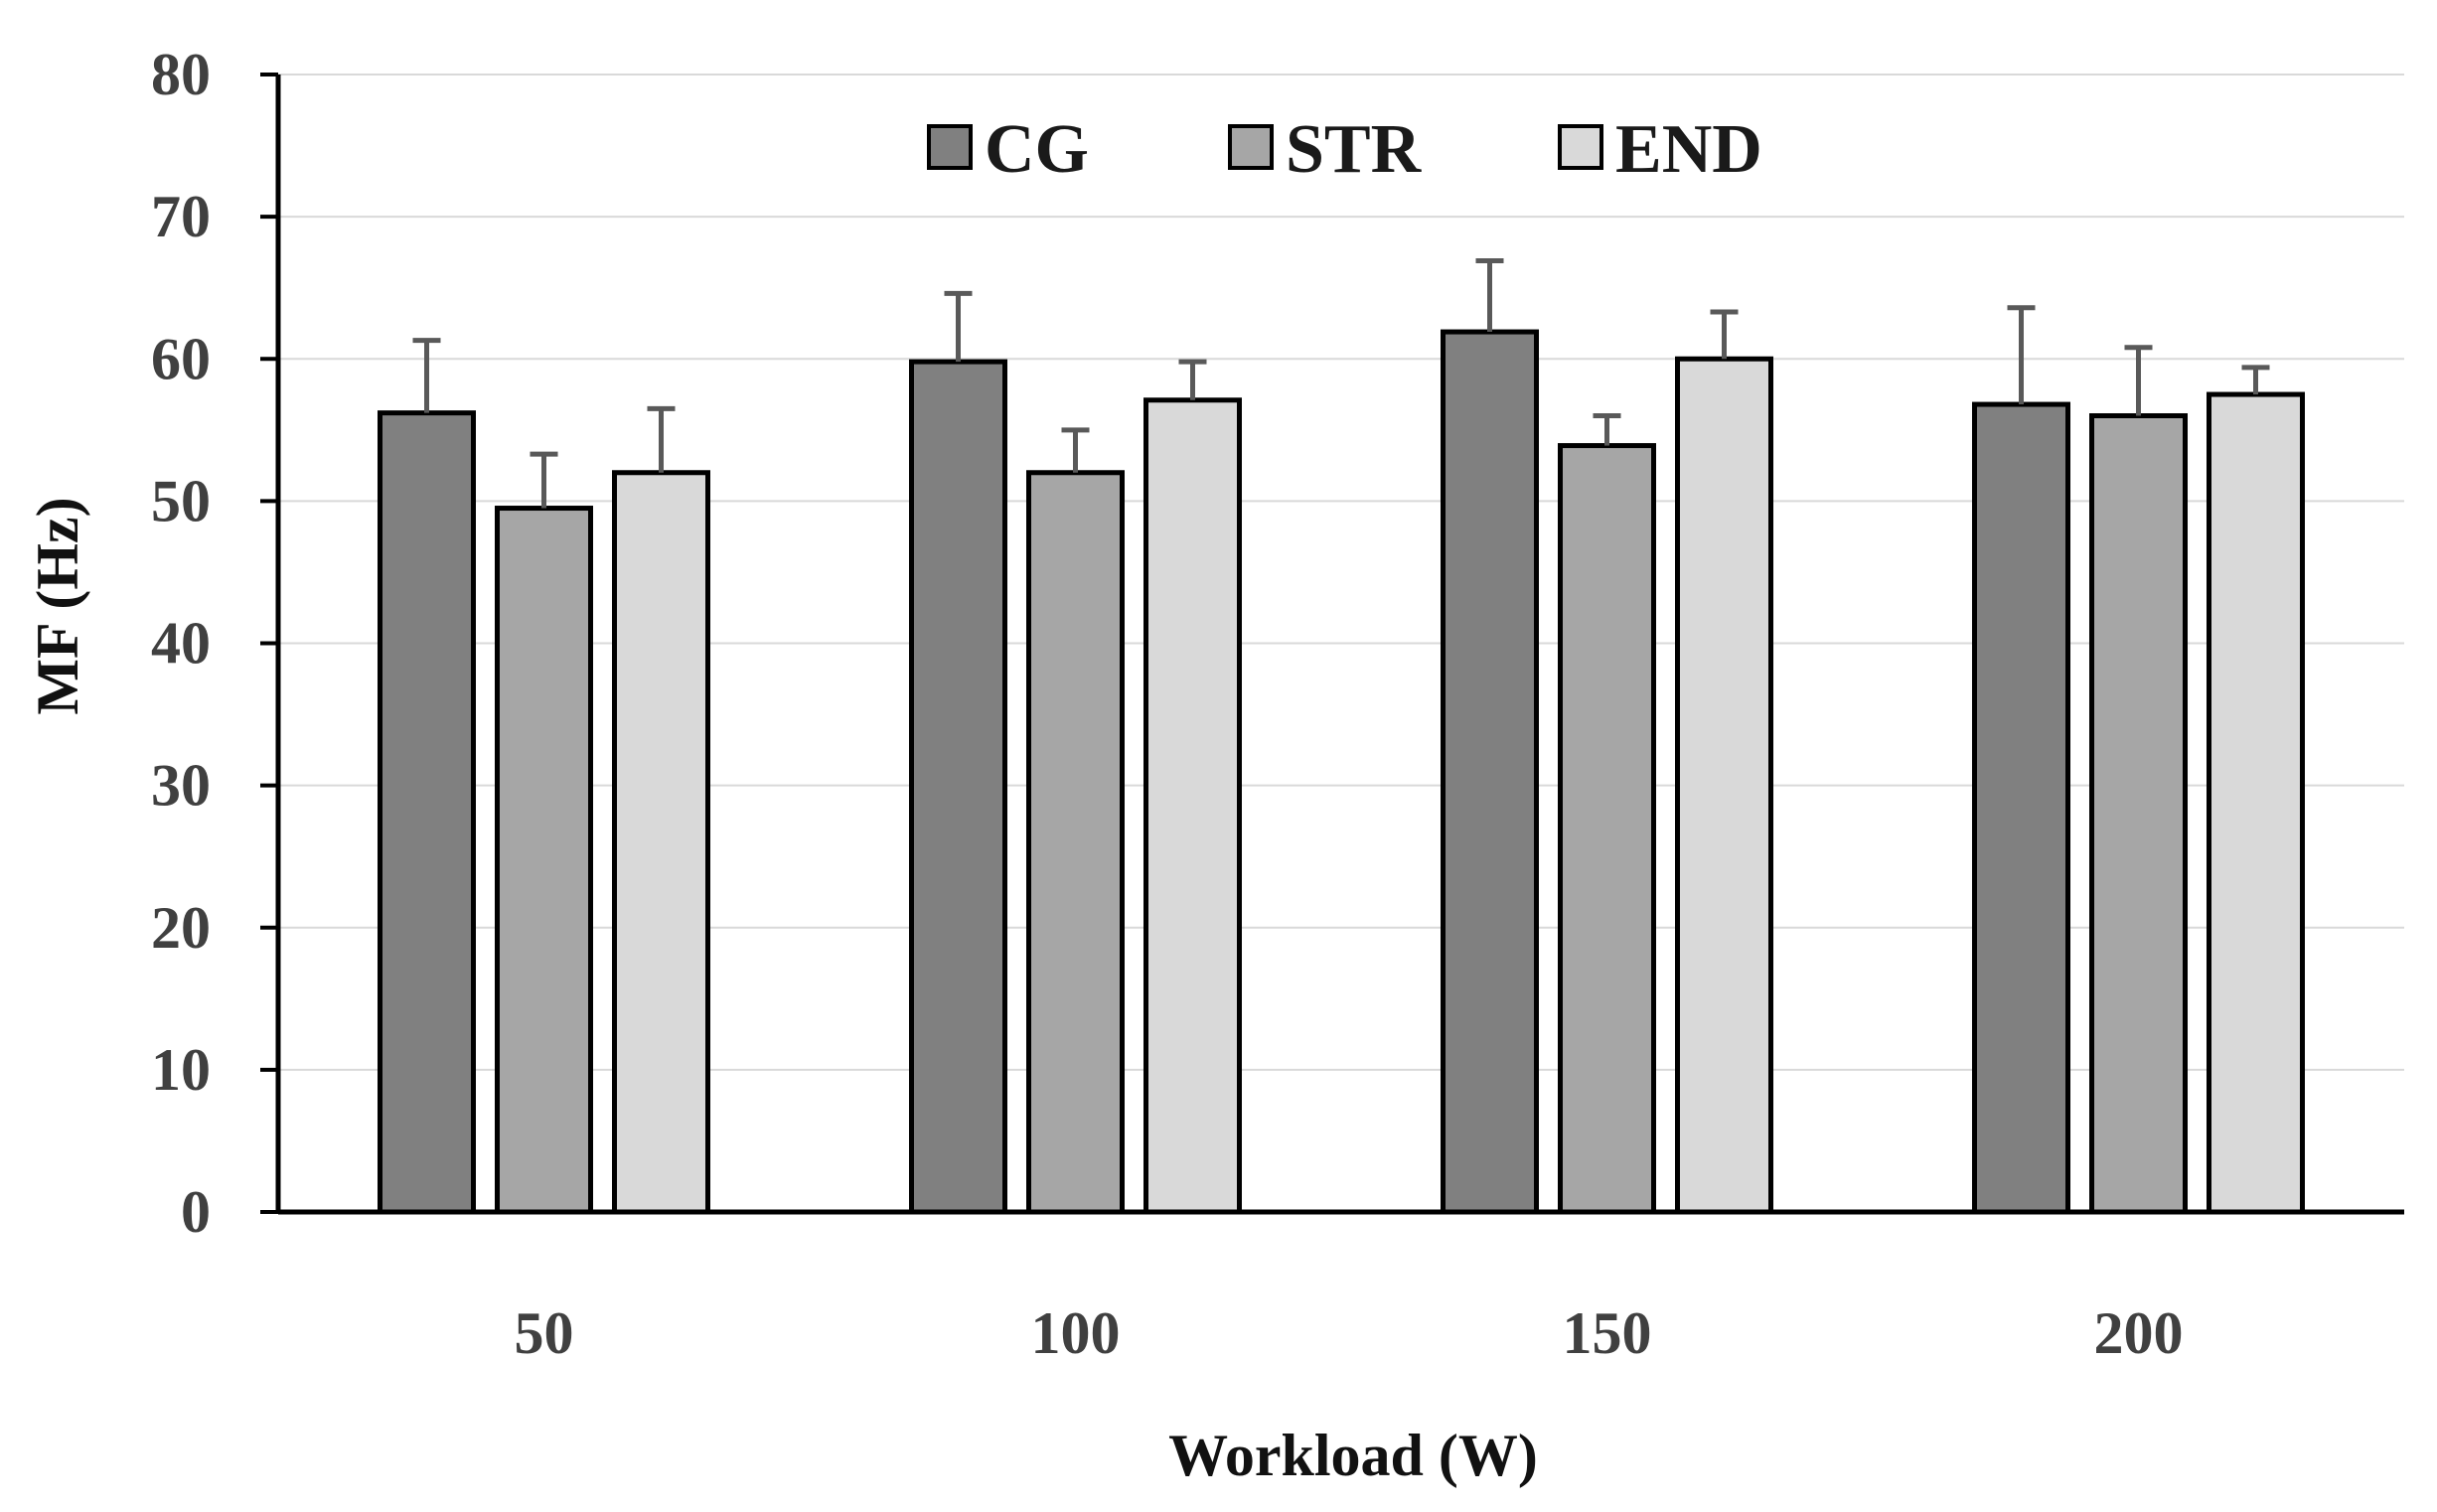  What do you see at coordinates (181, 500) in the screenshot?
I see `y-tick-label: 50` at bounding box center [181, 500].